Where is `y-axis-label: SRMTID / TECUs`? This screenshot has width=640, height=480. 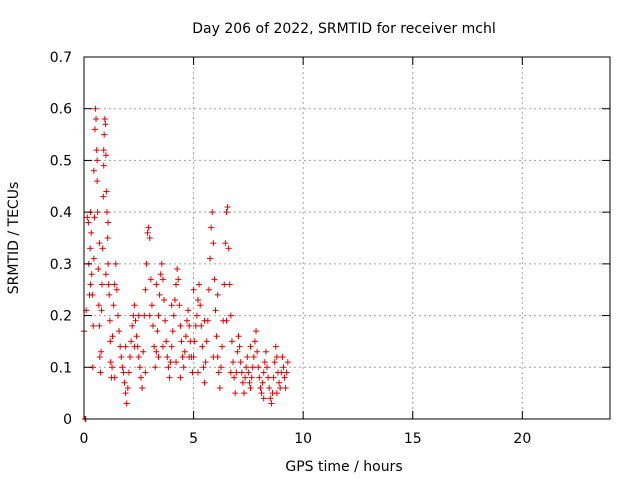 y-axis-label: SRMTID / TECUs is located at coordinates (14, 238).